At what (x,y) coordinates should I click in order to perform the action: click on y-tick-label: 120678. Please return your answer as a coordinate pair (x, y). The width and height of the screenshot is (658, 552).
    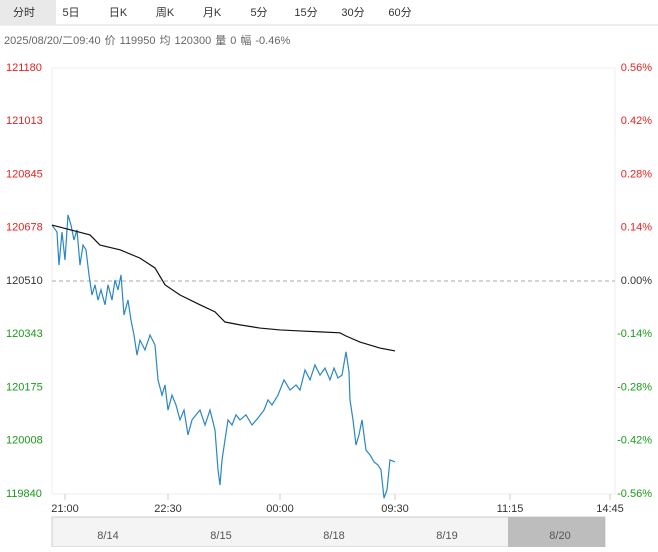
    Looking at the image, I should click on (24, 227).